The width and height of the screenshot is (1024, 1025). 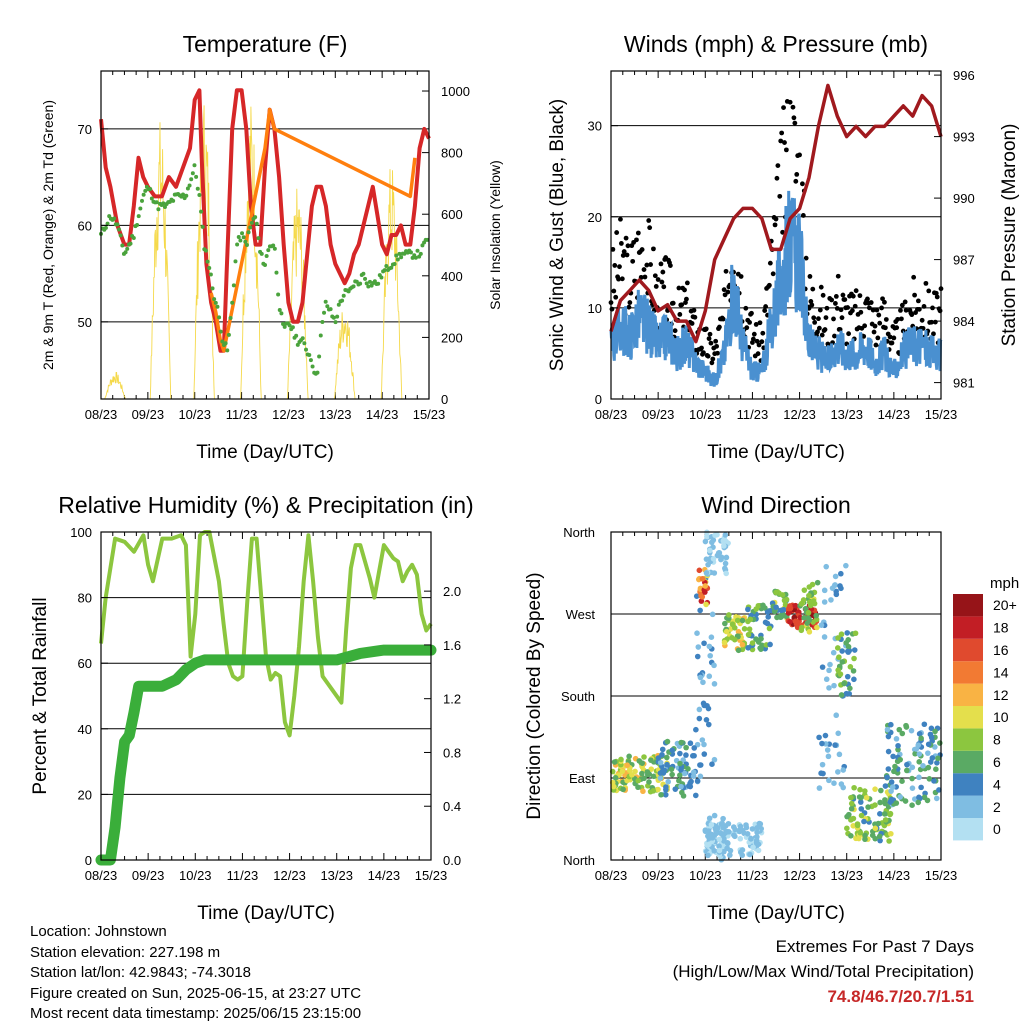 I want to click on y-right-tick-label: 987, so click(x=964, y=260).